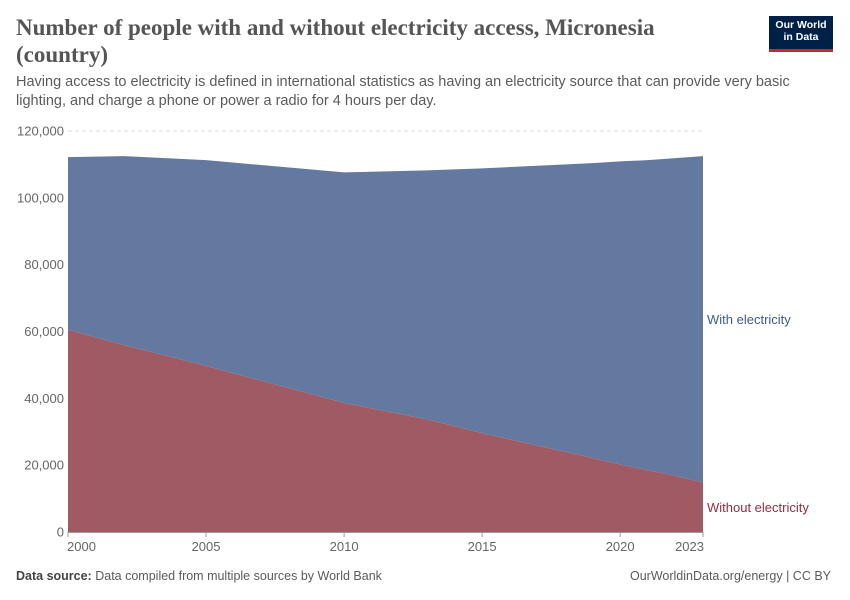  What do you see at coordinates (60, 532) in the screenshot?
I see `y-tick-label: 0` at bounding box center [60, 532].